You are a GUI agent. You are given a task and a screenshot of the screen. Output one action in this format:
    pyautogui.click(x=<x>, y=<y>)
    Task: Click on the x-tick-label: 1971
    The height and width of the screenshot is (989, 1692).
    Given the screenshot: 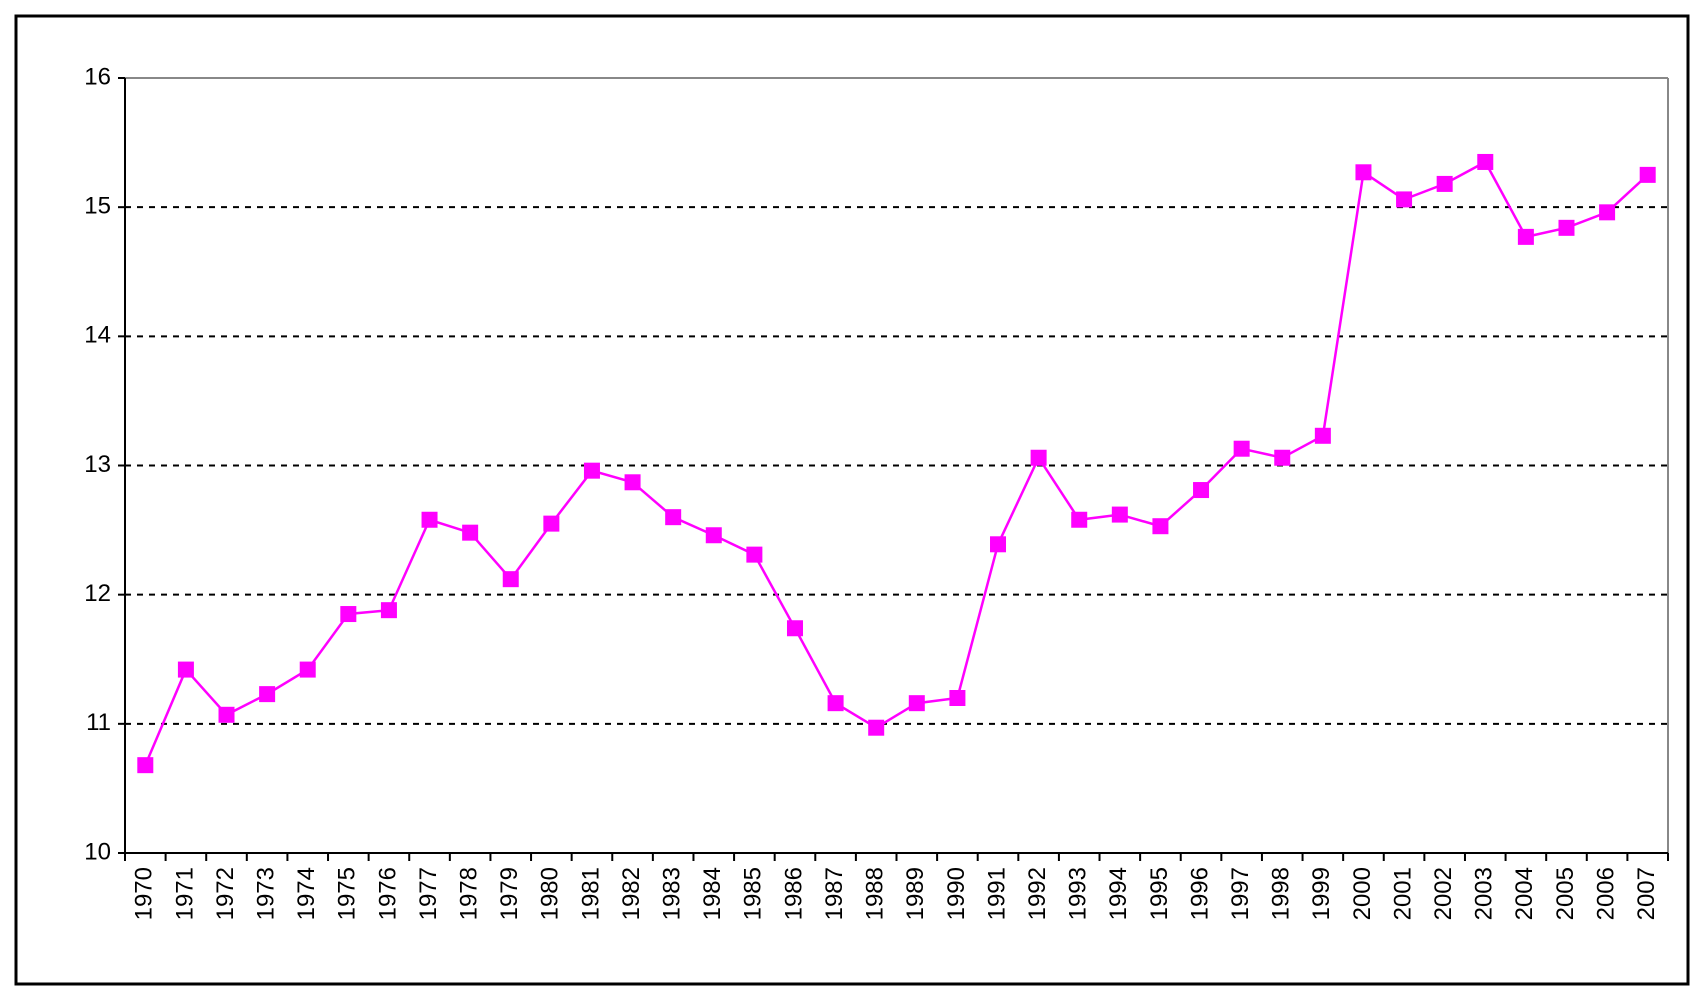 What is the action you would take?
    pyautogui.click(x=184, y=893)
    